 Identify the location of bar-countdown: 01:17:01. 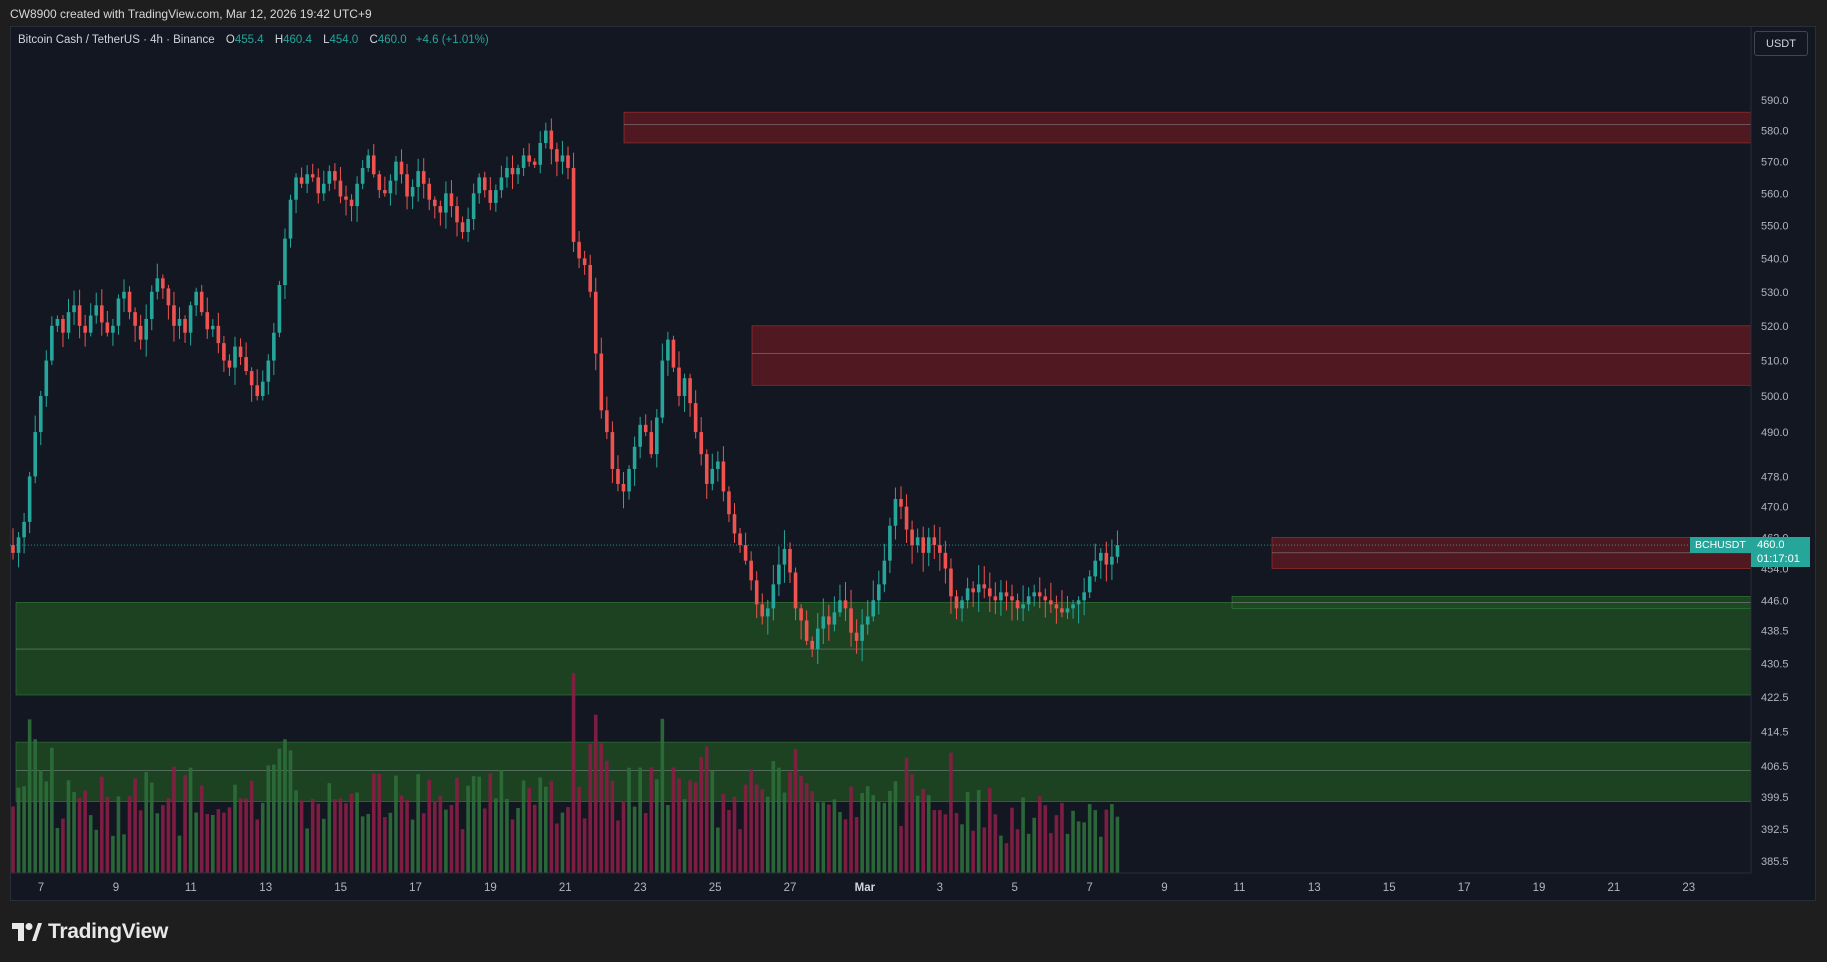
(1778, 559).